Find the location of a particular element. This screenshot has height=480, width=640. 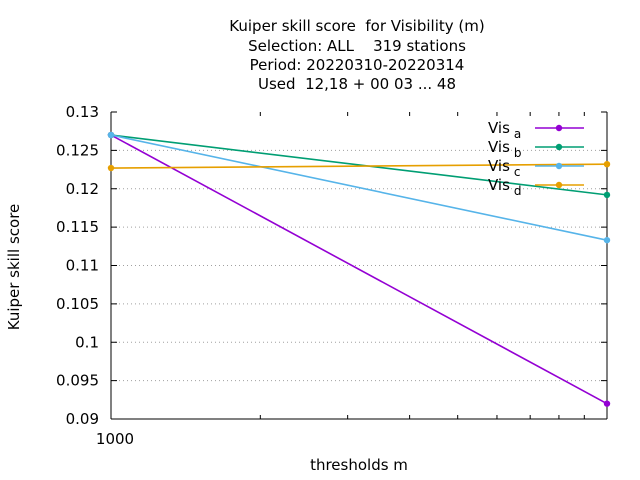

y-axis-label: Kuiper skill score is located at coordinates (14, 267).